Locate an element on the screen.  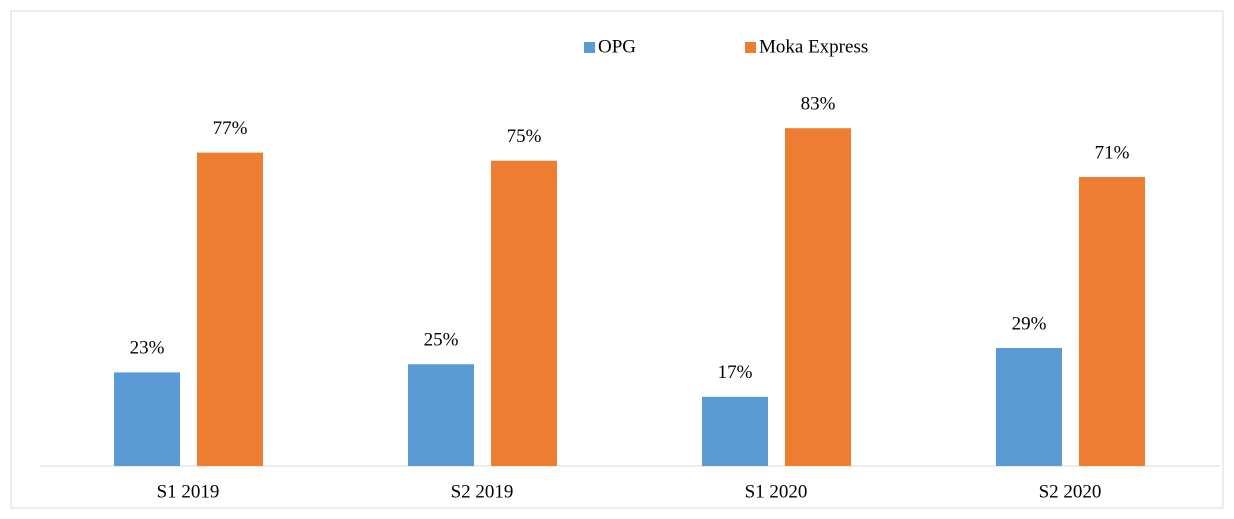
data-label: 71% is located at coordinates (1112, 152).